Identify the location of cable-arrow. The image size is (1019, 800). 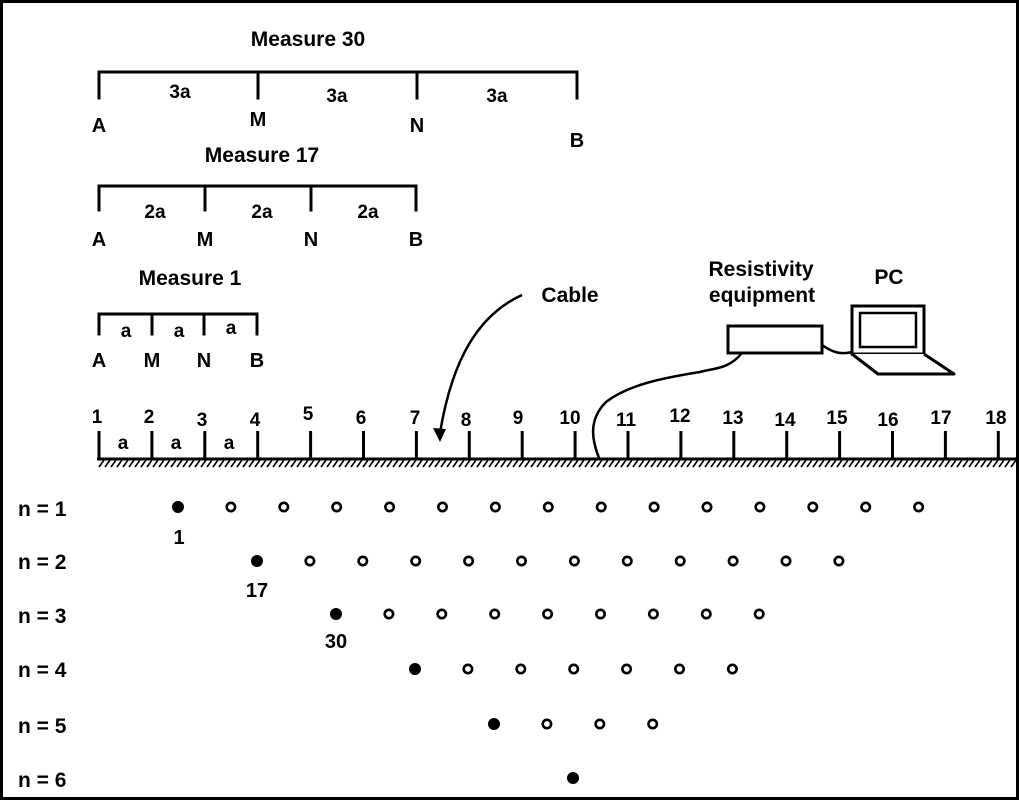
(480, 363).